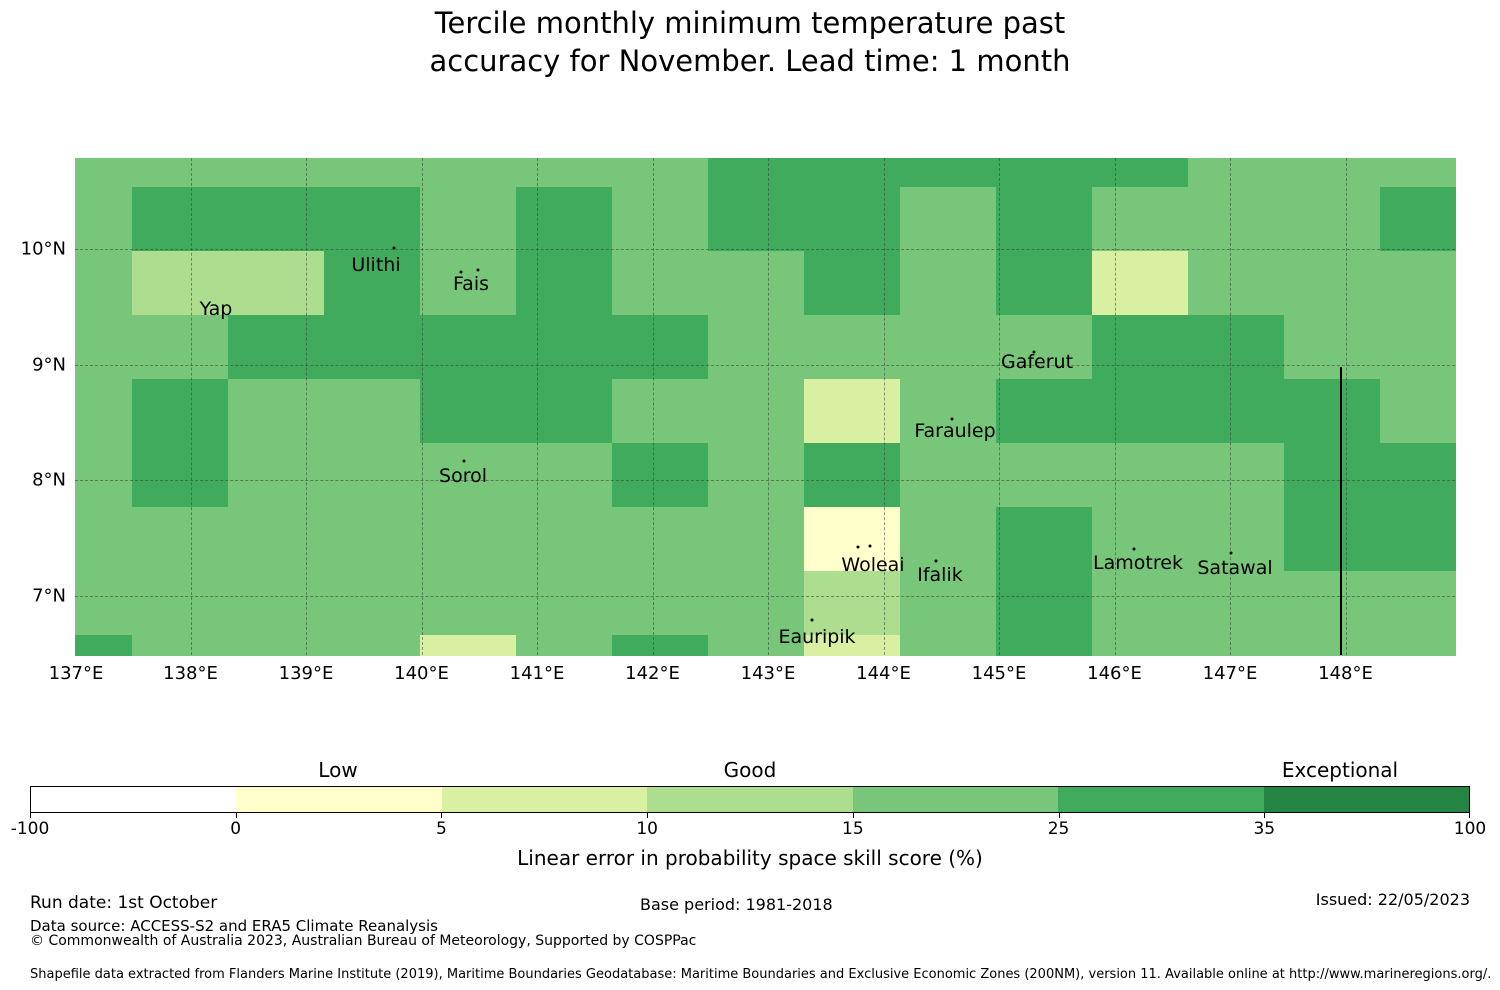 Image resolution: width=1500 pixels, height=990 pixels. I want to click on colorbar-category-label: Exceptional, so click(1340, 770).